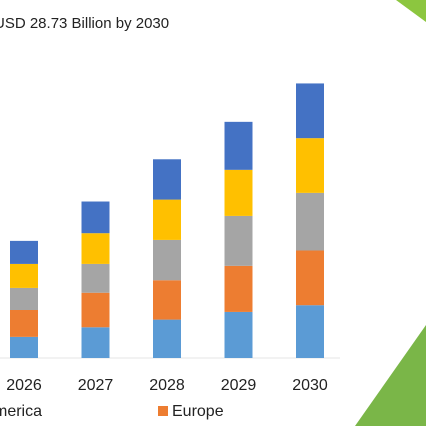 Image resolution: width=426 pixels, height=426 pixels. I want to click on x-tick-label: 2026, so click(24, 385).